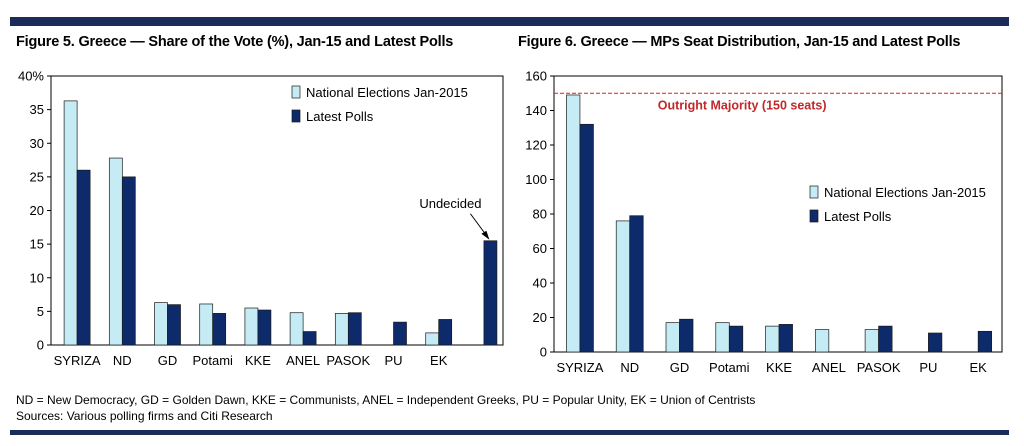 This screenshot has width=1024, height=446. What do you see at coordinates (37, 277) in the screenshot?
I see `y-tick-label: 10` at bounding box center [37, 277].